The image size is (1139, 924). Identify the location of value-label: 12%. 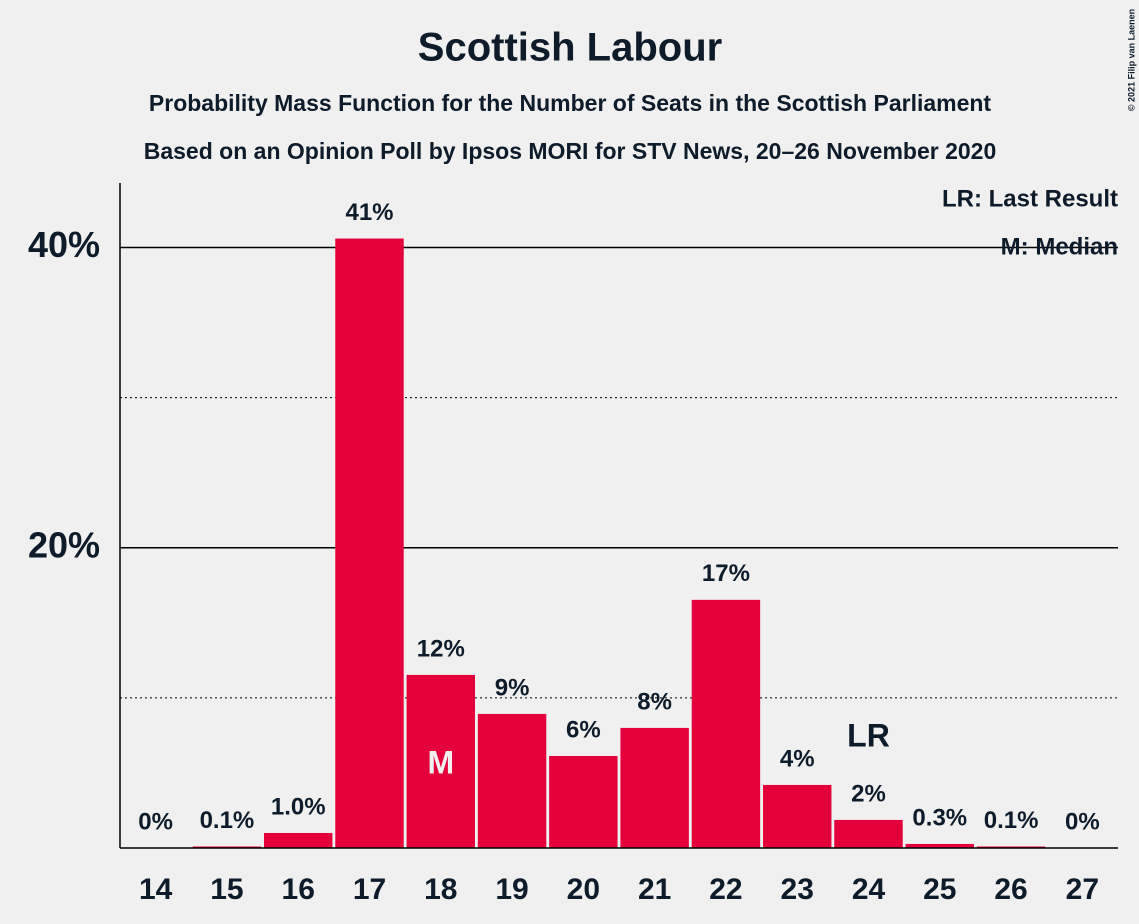
(441, 648).